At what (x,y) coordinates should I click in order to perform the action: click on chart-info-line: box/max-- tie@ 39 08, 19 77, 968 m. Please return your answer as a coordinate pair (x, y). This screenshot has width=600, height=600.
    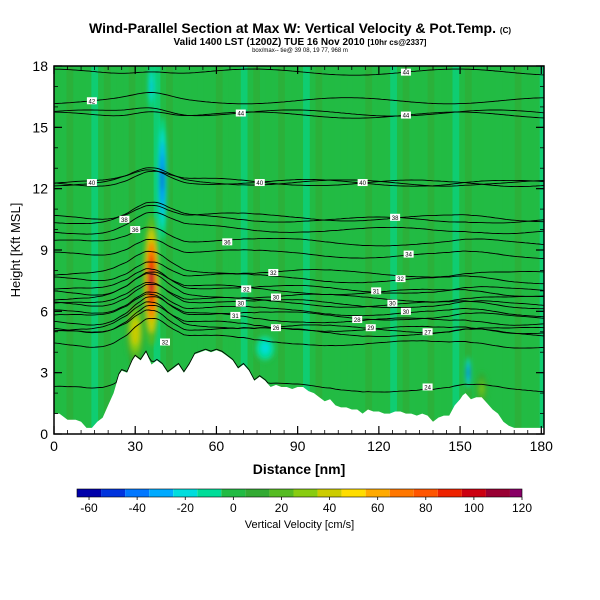
    Looking at the image, I should click on (300, 51).